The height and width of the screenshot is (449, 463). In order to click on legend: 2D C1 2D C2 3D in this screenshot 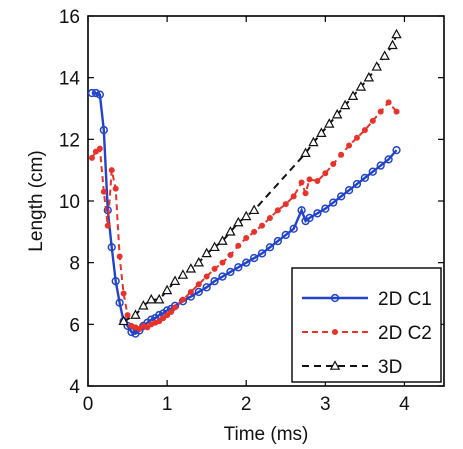, I will do `click(366, 325)`.